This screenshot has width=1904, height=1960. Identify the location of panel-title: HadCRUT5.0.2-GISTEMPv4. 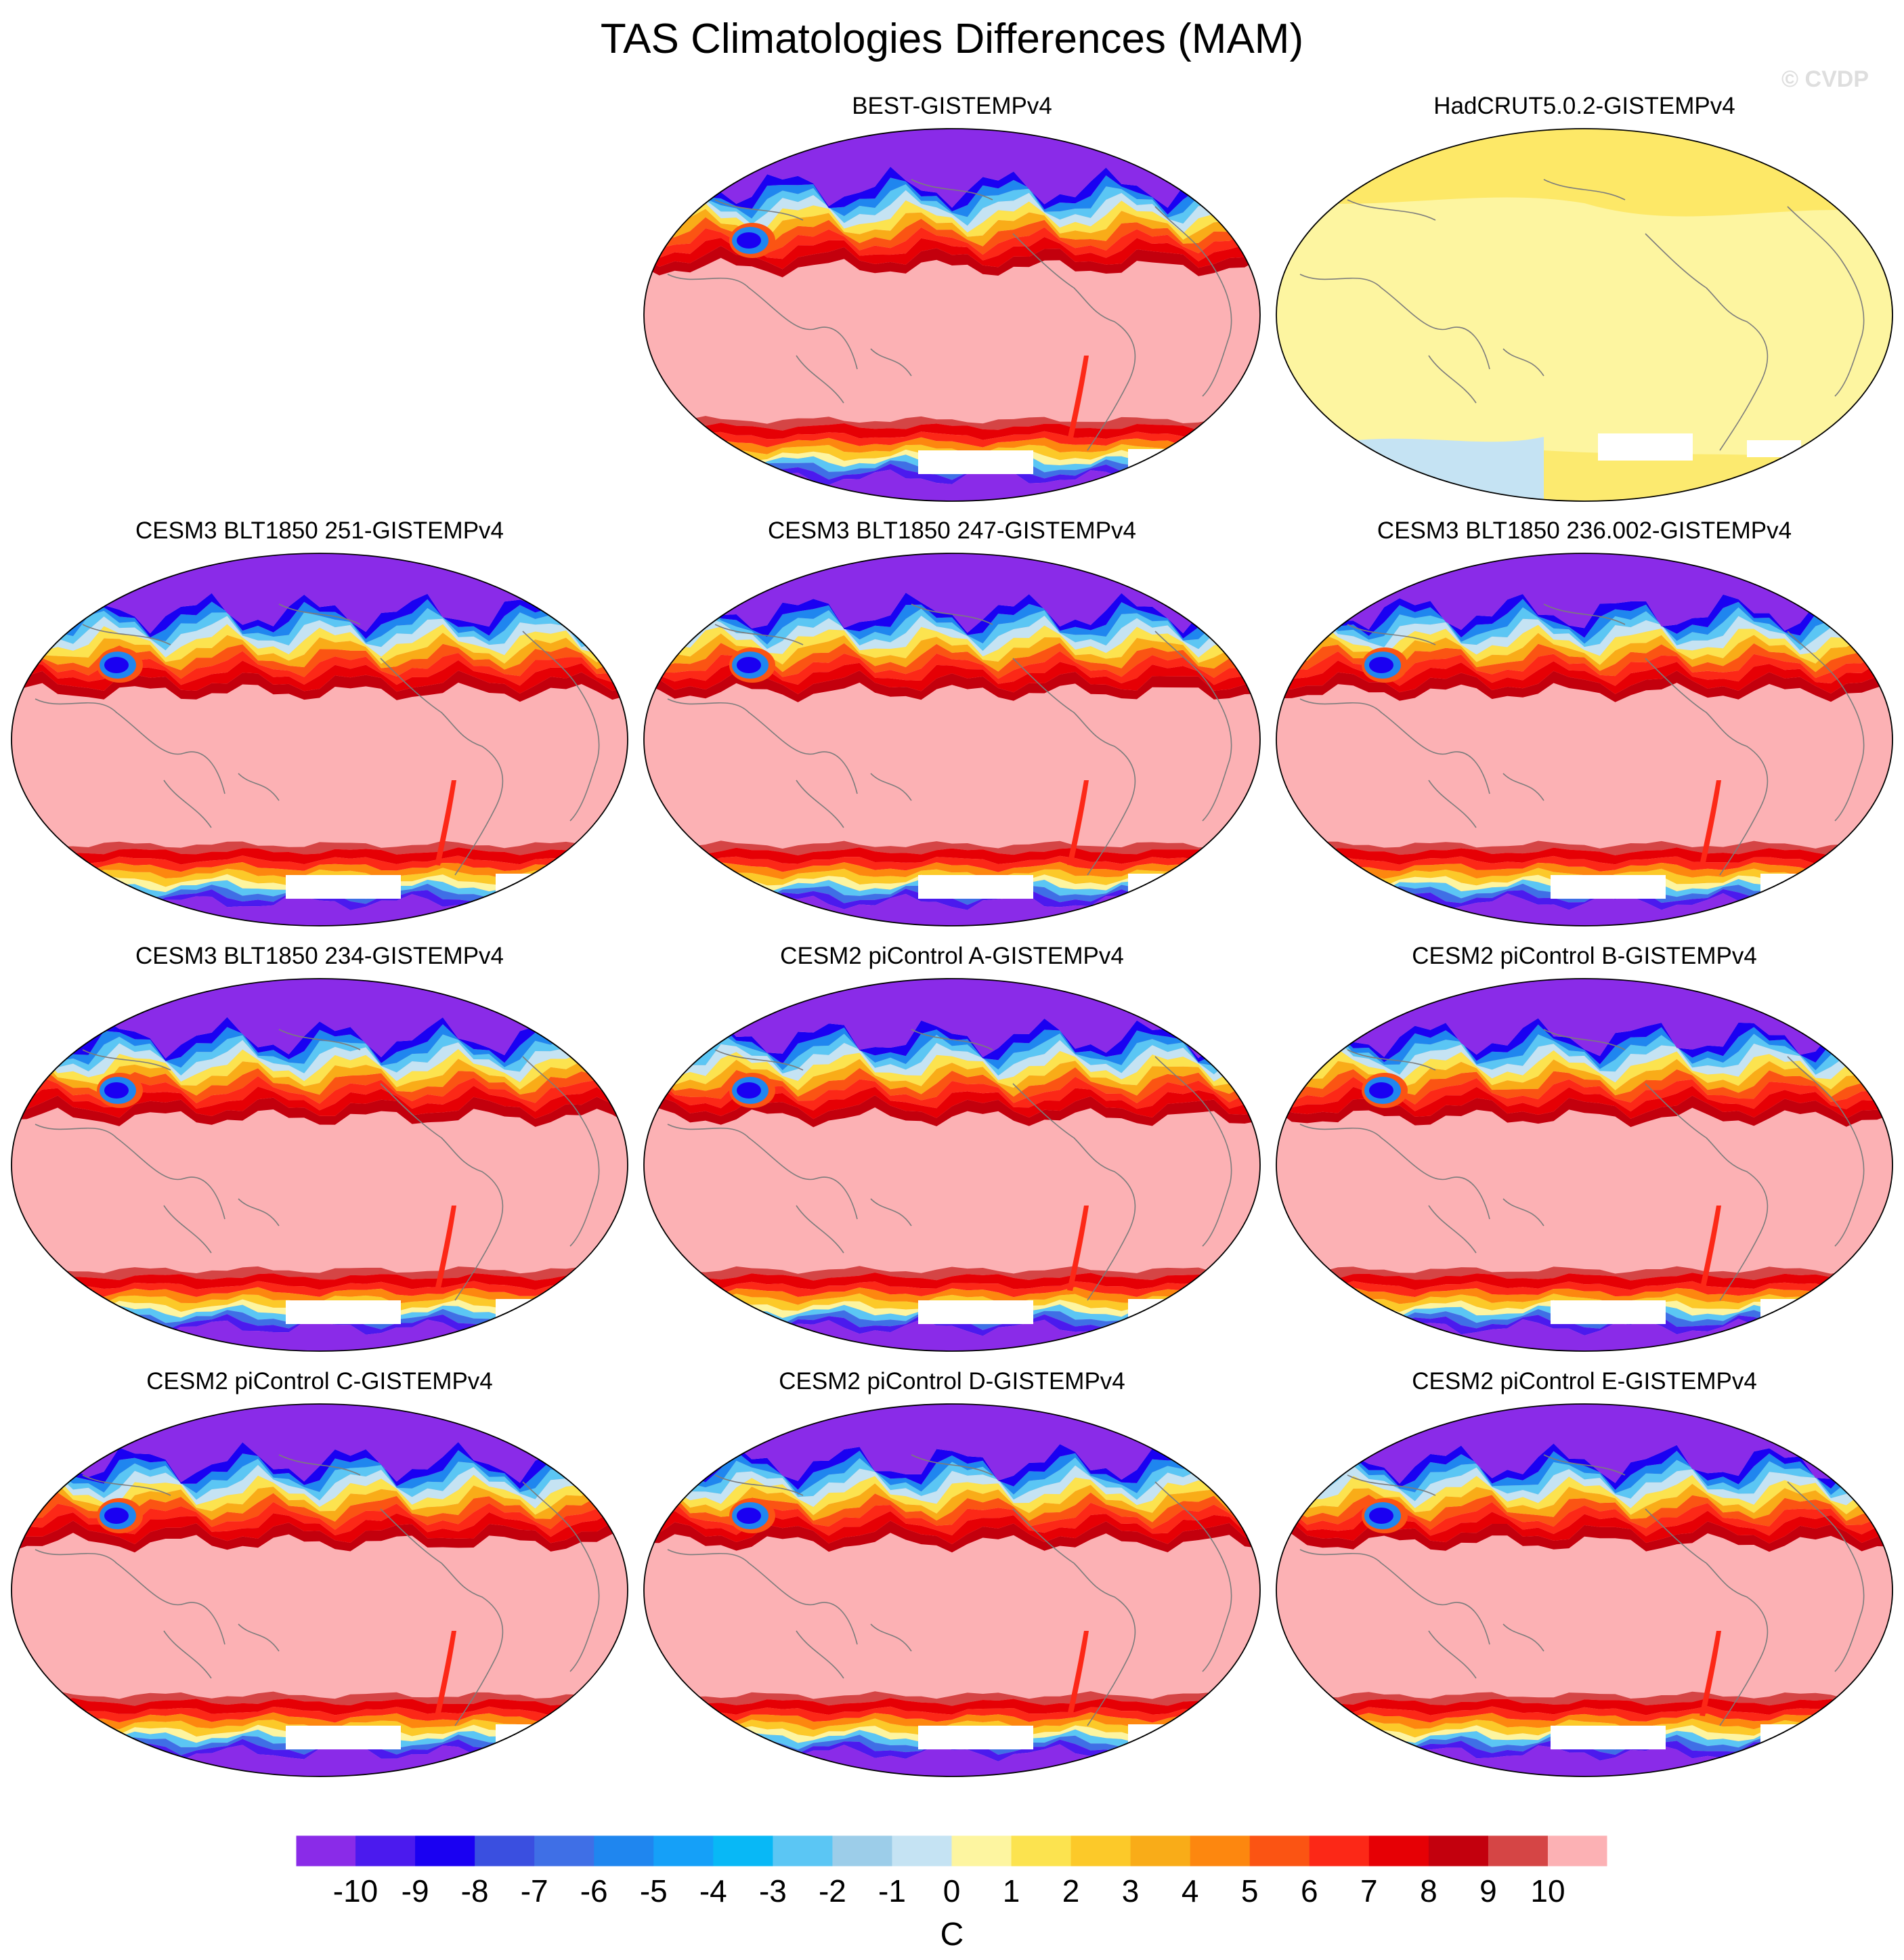
(1584, 106).